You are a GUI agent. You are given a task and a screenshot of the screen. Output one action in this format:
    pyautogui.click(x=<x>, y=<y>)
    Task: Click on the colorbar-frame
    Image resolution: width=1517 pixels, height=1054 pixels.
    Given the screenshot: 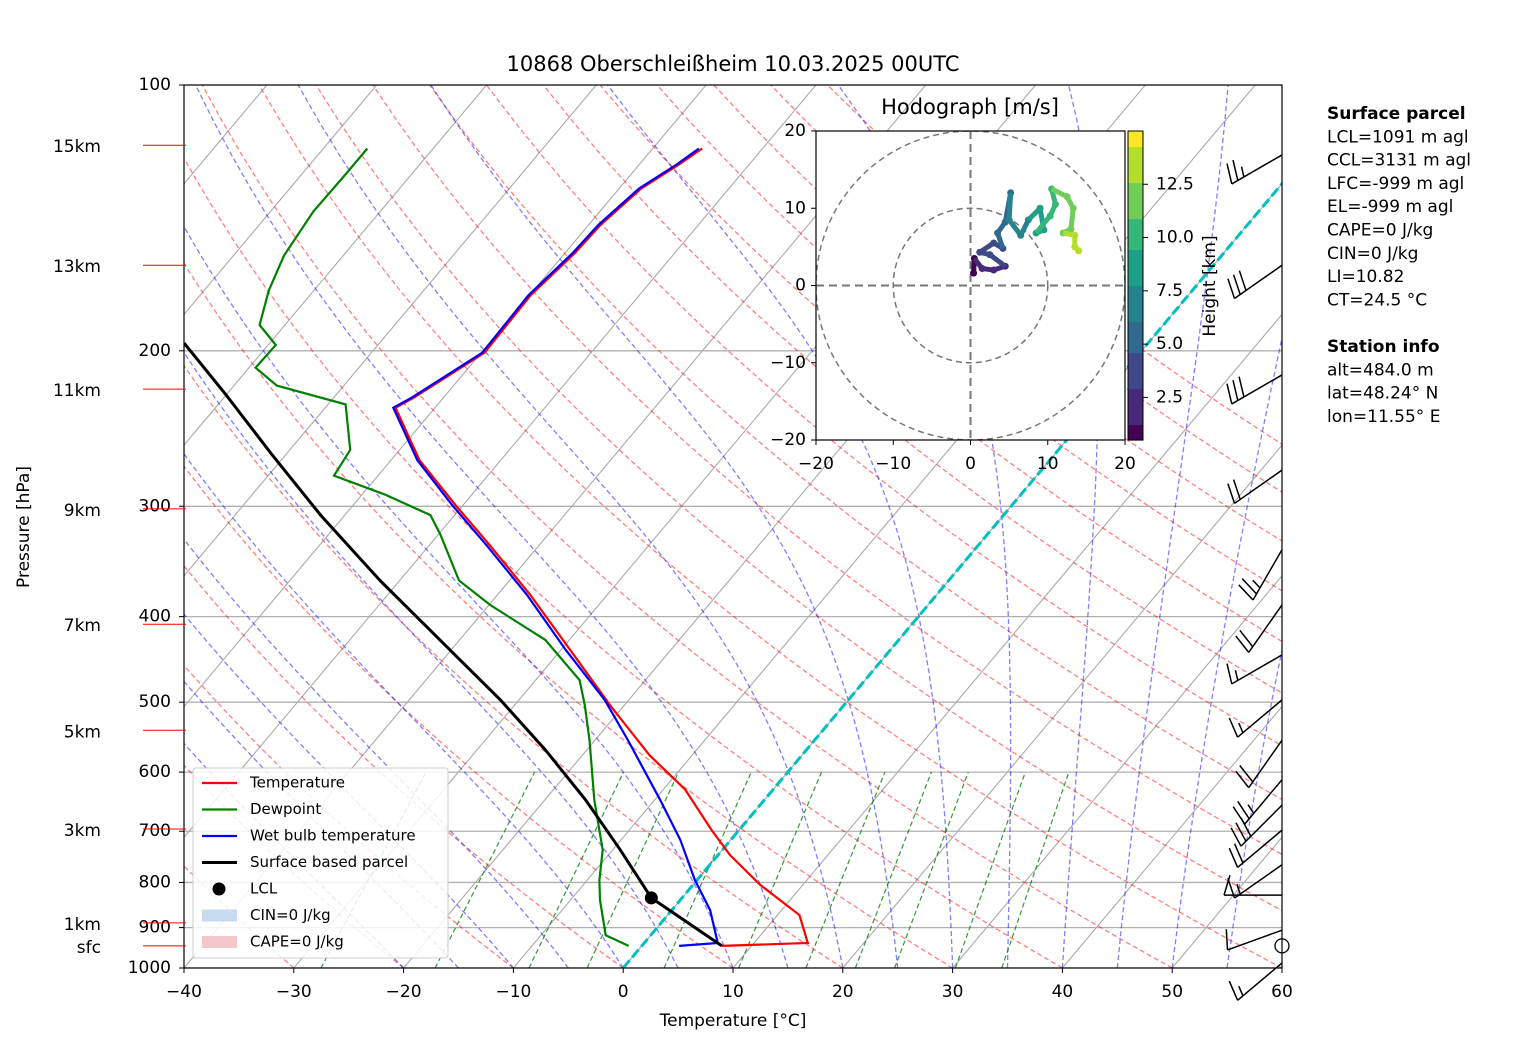 What is the action you would take?
    pyautogui.click(x=1135, y=285)
    